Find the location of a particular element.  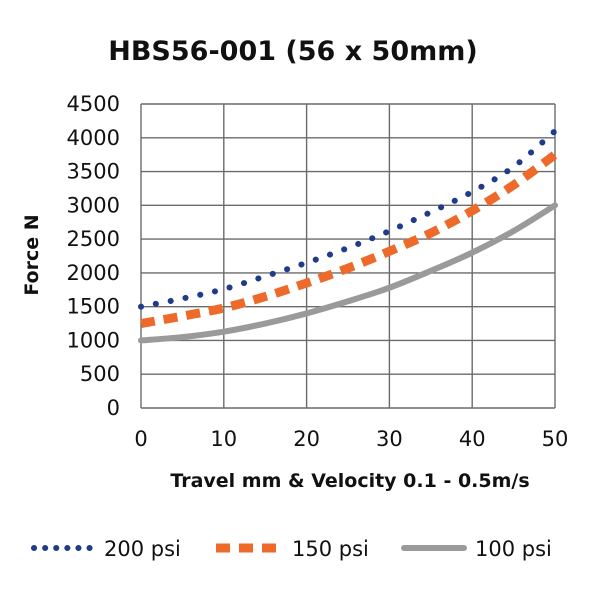

y-tick-label: 500 is located at coordinates (100, 374).